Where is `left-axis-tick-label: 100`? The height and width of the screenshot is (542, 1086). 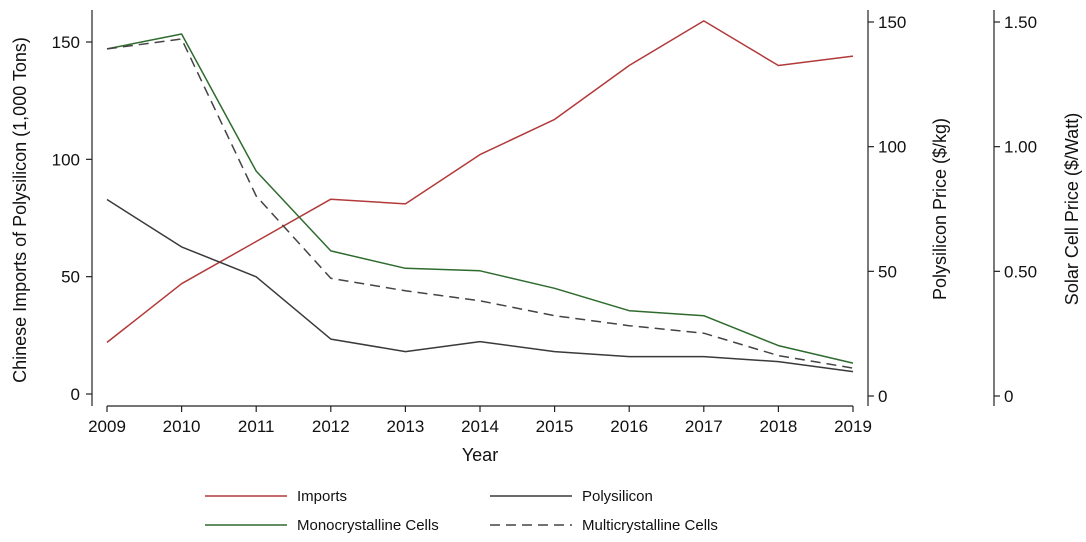 left-axis-tick-label: 100 is located at coordinates (66, 159).